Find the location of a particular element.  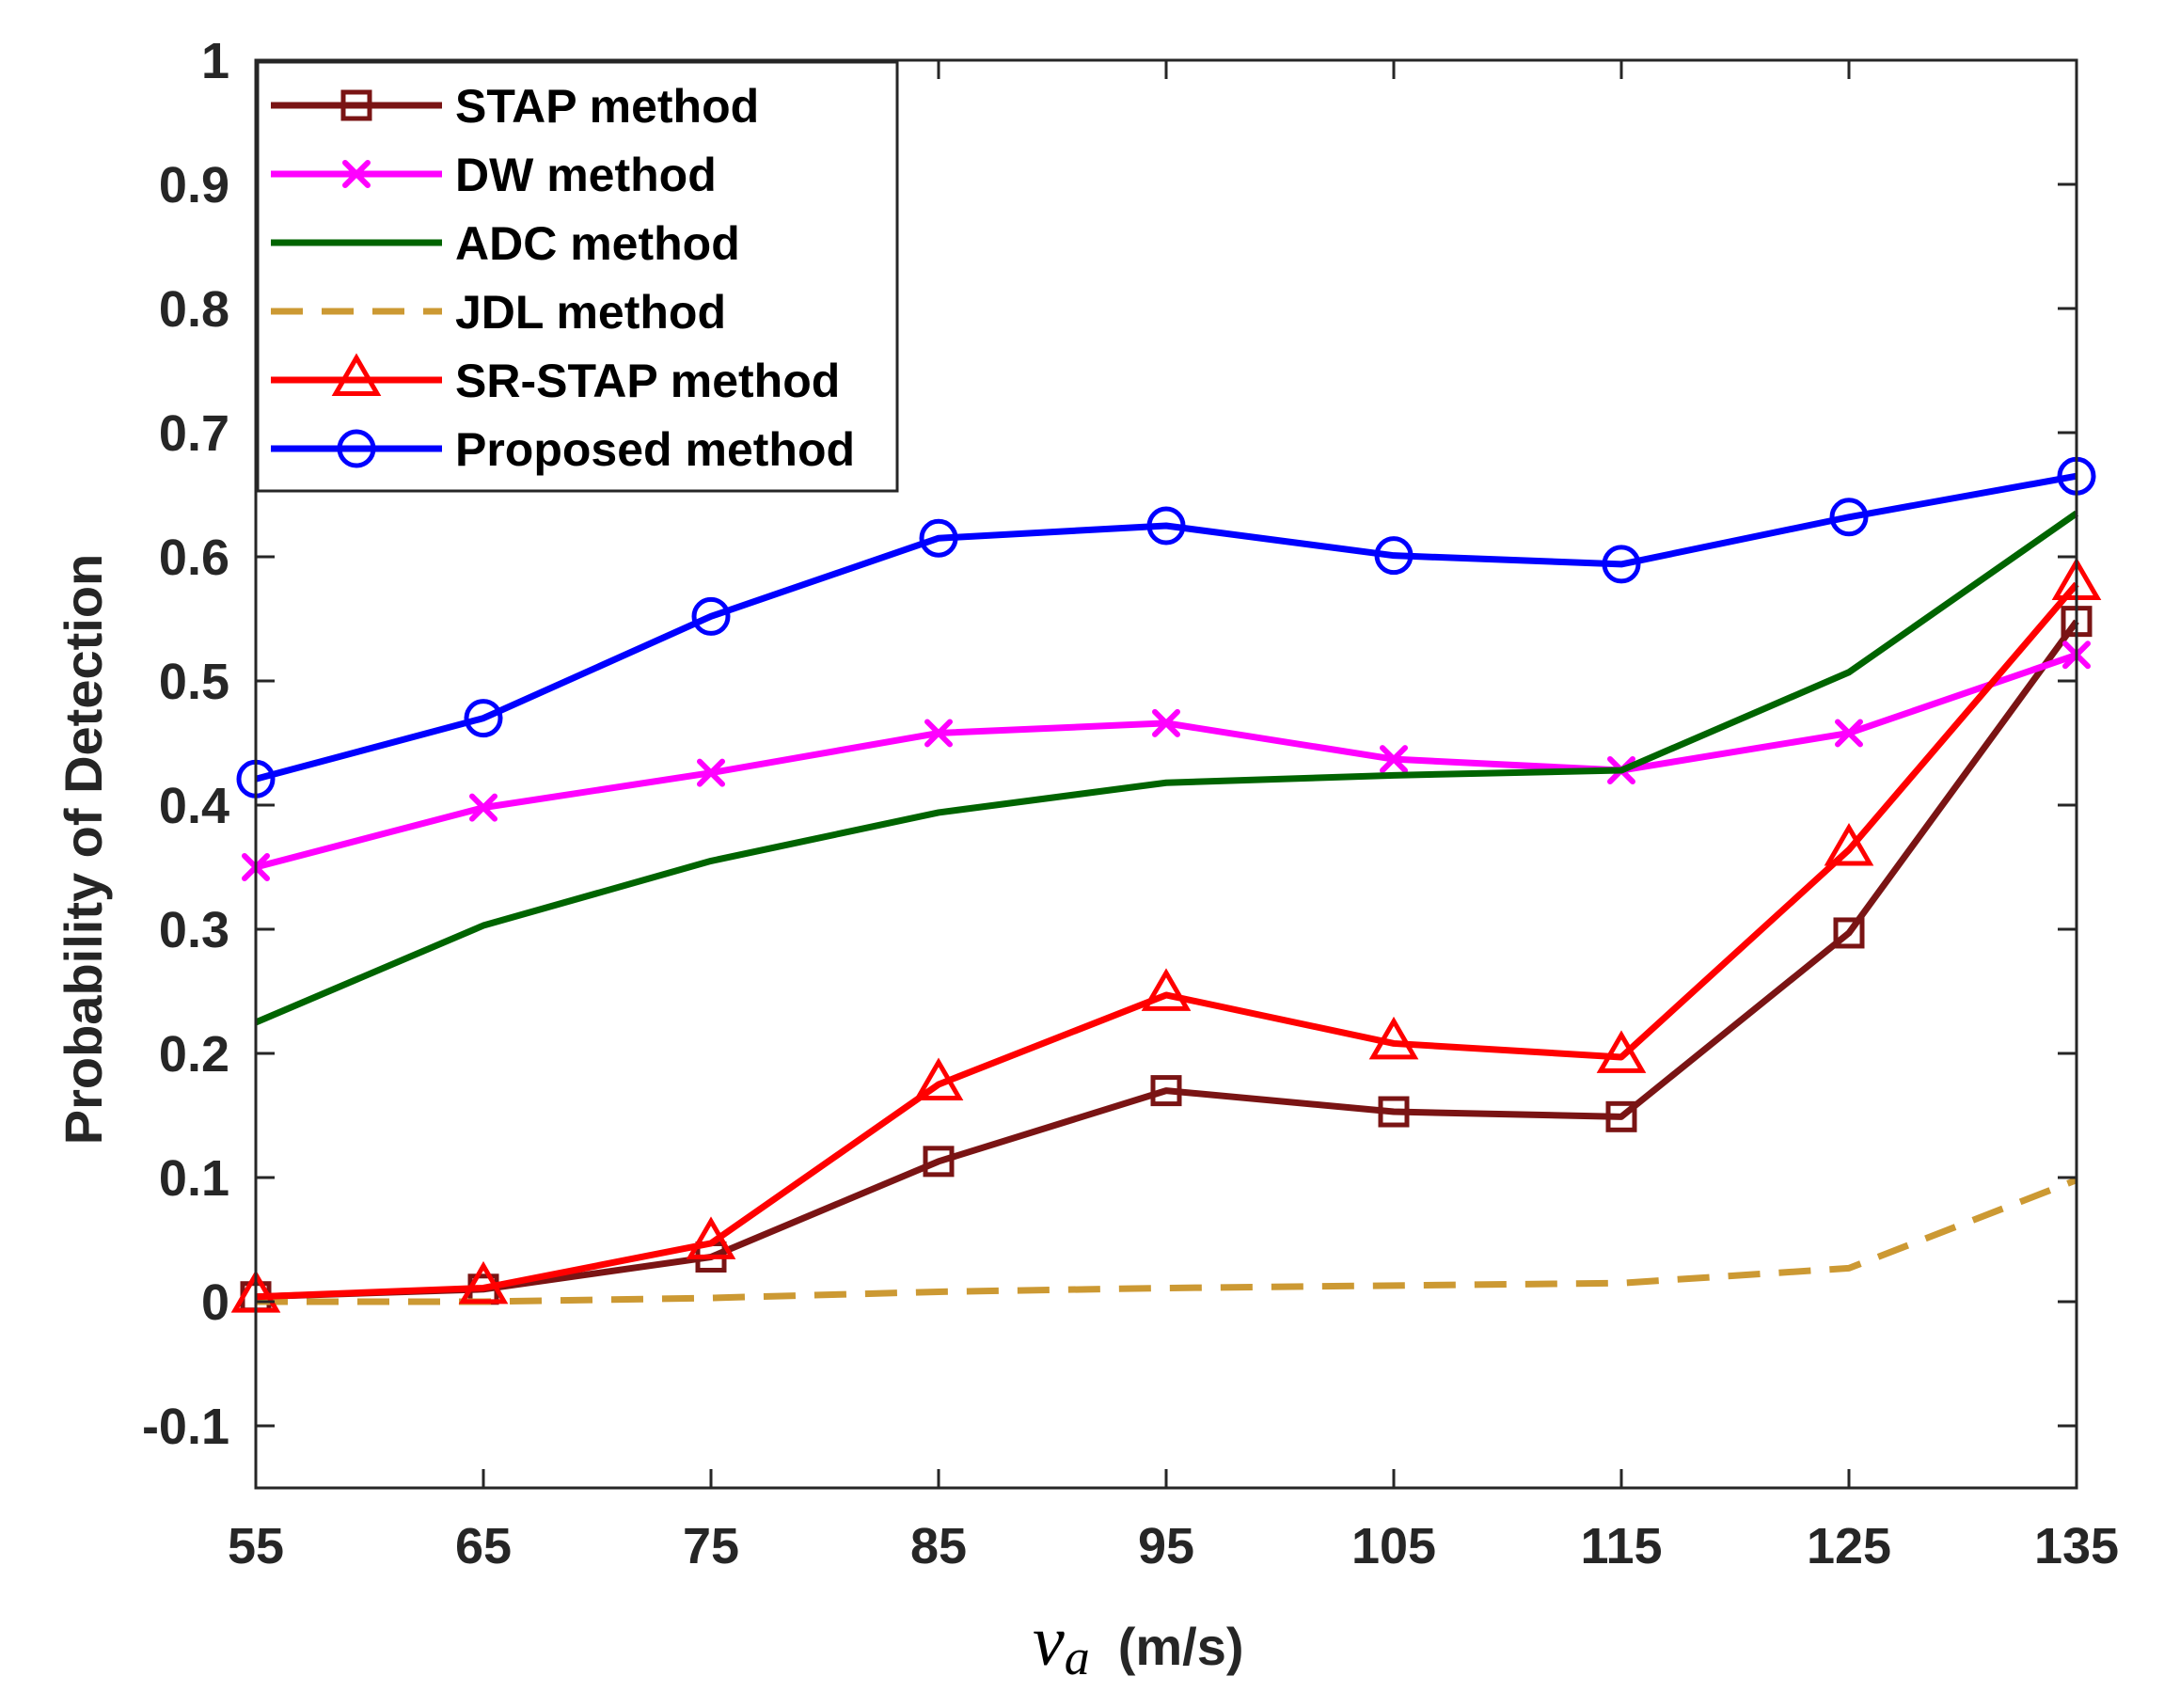

legend-label: JDL method is located at coordinates (590, 312).